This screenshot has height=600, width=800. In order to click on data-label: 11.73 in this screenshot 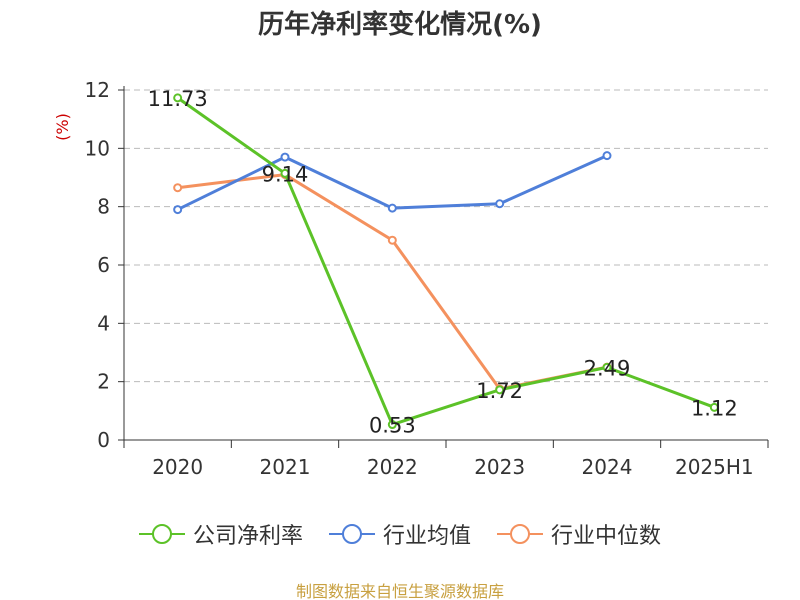, I will do `click(178, 99)`.